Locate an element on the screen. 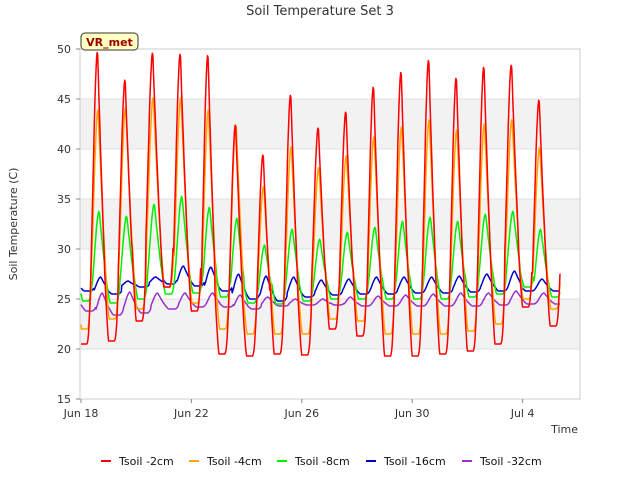  y-tick-label: 30 is located at coordinates (64, 249).